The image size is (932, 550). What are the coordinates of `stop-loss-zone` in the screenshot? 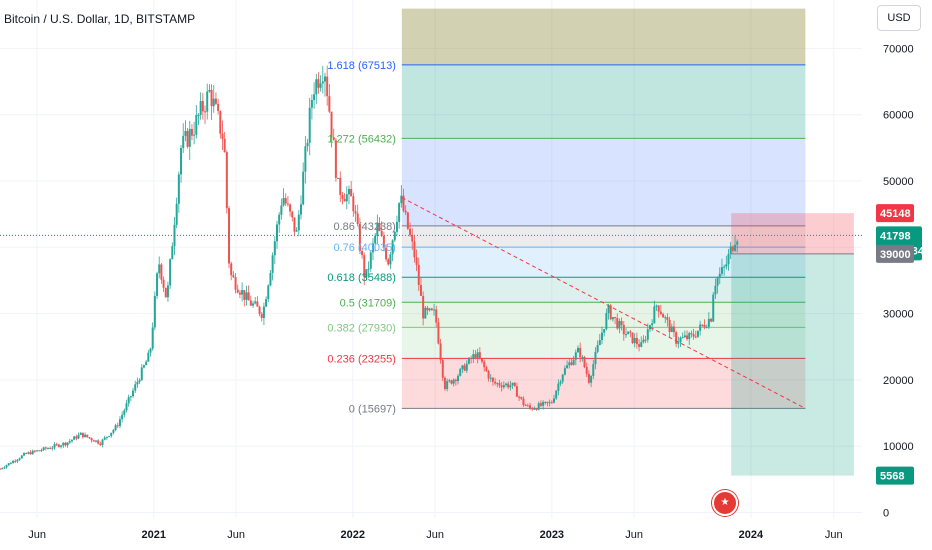 It's located at (792, 233).